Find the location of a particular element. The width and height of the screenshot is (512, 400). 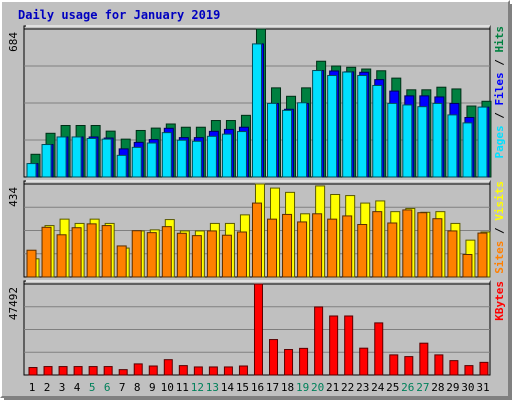

x-tick-label-15: 15 is located at coordinates (242, 387).